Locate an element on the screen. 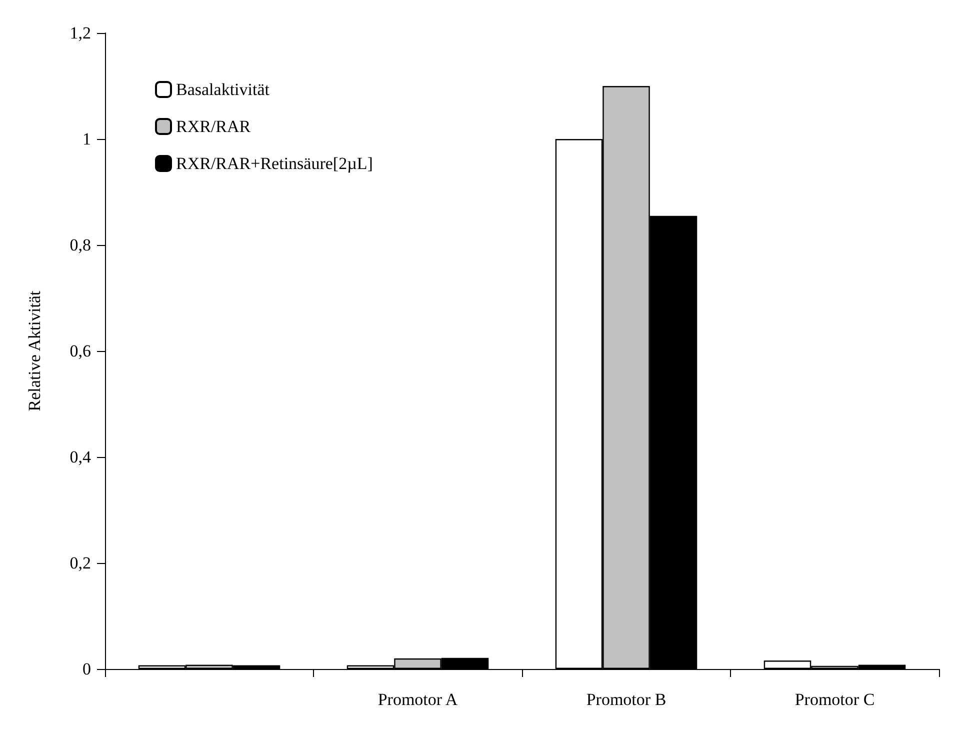 The image size is (955, 731). x-tick-label: Promotor A is located at coordinates (418, 699).